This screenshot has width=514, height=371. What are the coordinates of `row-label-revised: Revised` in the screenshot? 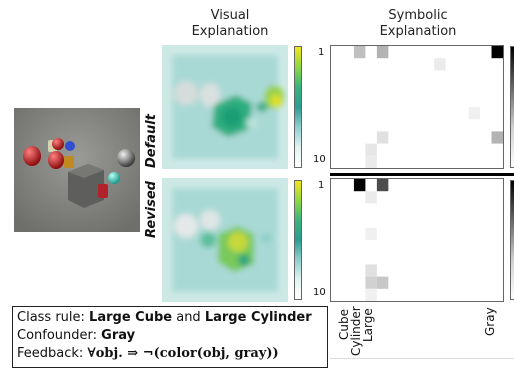 It's located at (151, 209).